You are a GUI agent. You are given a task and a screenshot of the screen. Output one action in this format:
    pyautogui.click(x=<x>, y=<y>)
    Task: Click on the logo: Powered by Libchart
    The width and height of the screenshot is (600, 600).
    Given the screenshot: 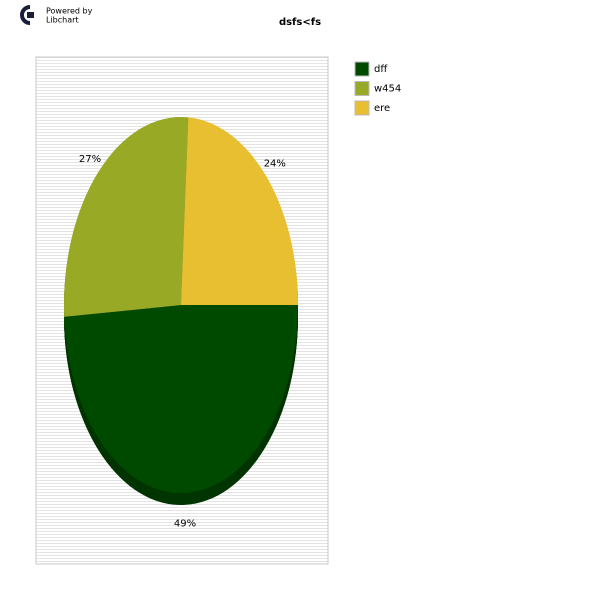 What is the action you would take?
    pyautogui.click(x=53, y=15)
    